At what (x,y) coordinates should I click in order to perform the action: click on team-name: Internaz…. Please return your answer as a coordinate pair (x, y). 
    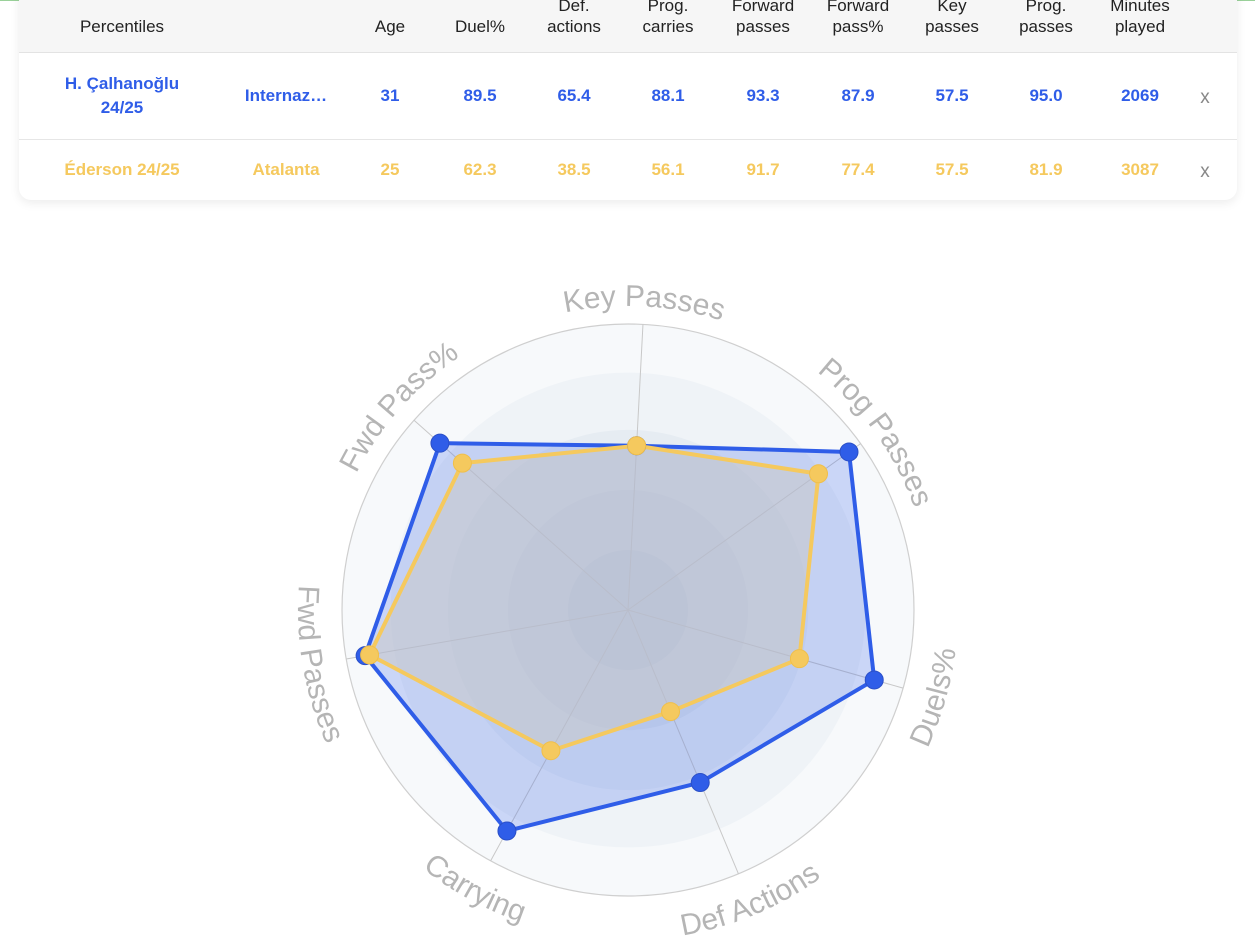
    Looking at the image, I should click on (286, 95).